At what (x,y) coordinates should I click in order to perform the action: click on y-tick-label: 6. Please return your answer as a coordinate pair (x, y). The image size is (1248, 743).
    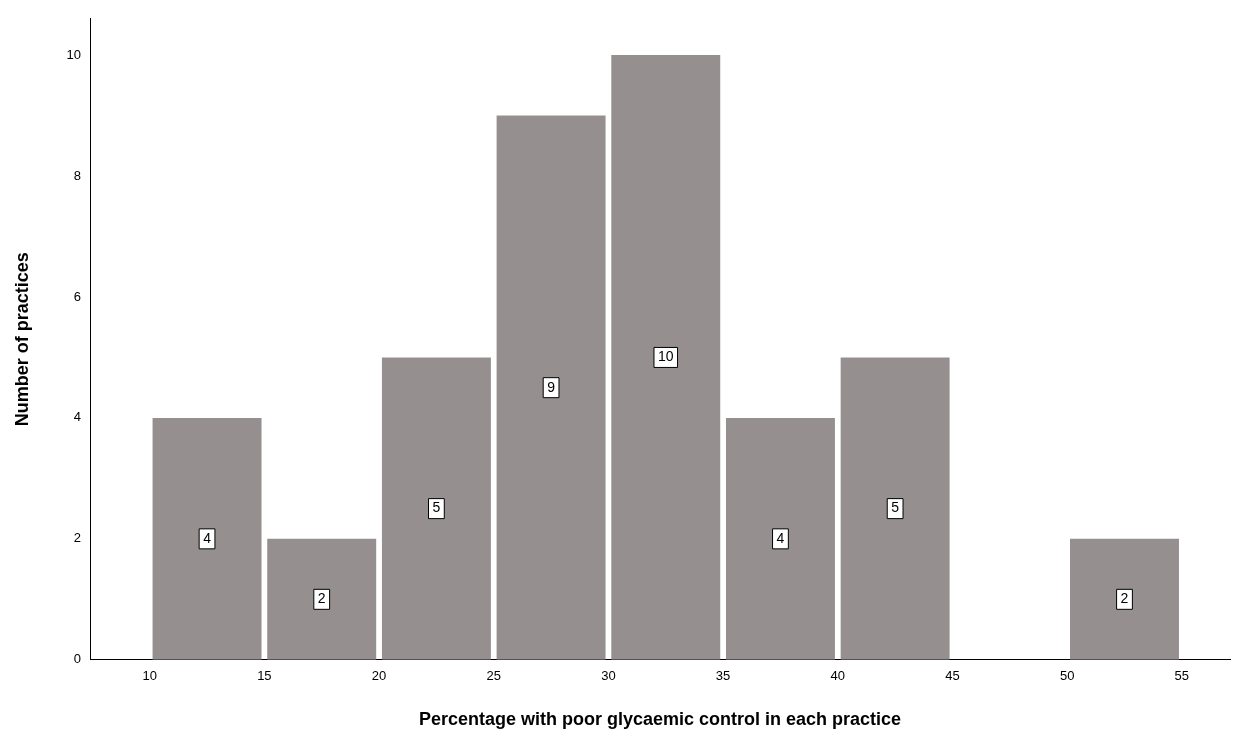
    Looking at the image, I should click on (77, 296).